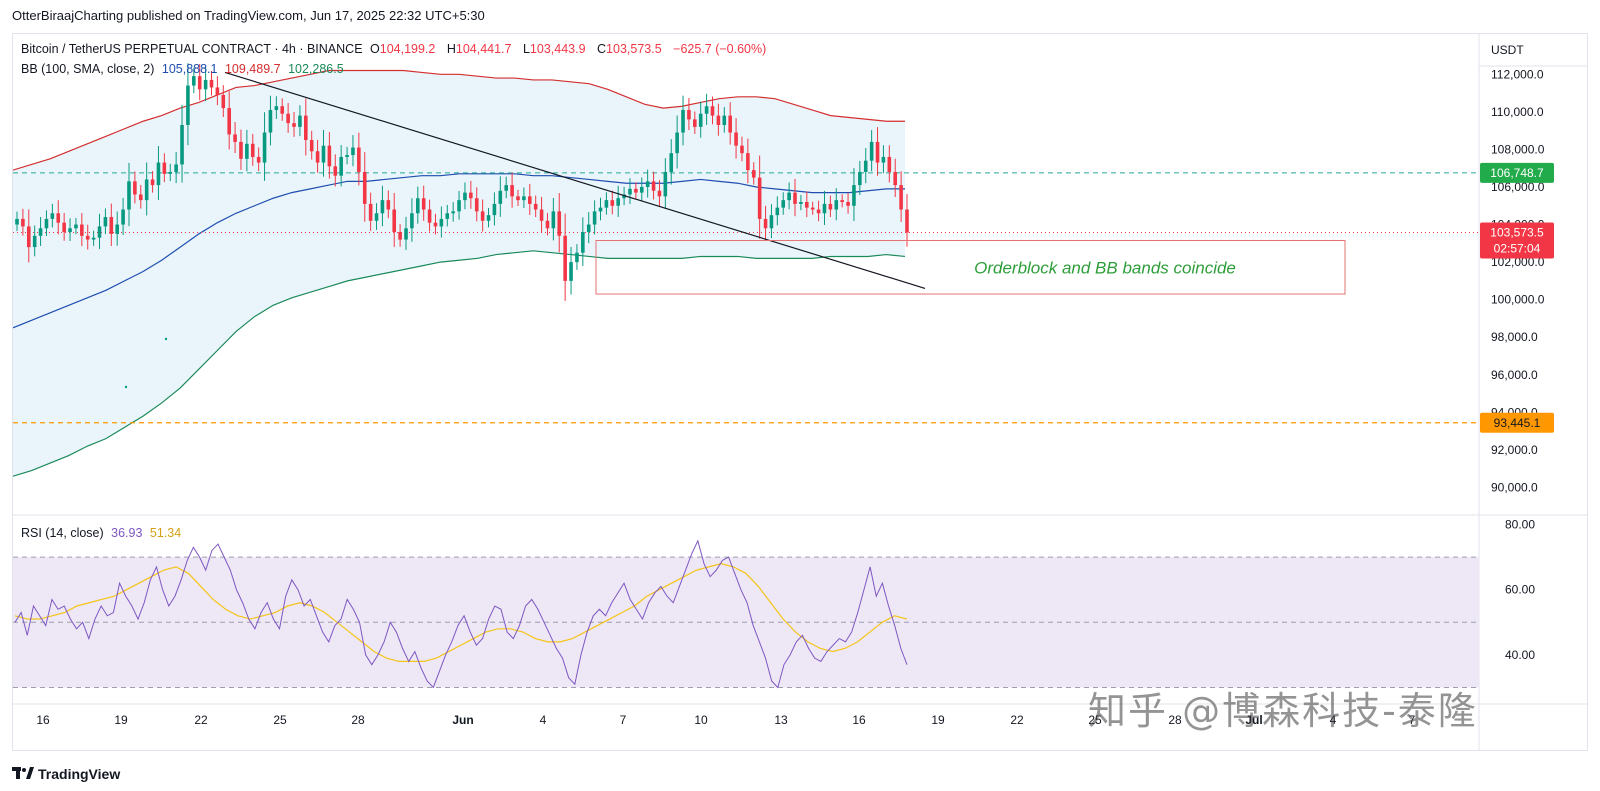  Describe the element at coordinates (781, 720) in the screenshot. I see `time-tick-label: 13` at that location.